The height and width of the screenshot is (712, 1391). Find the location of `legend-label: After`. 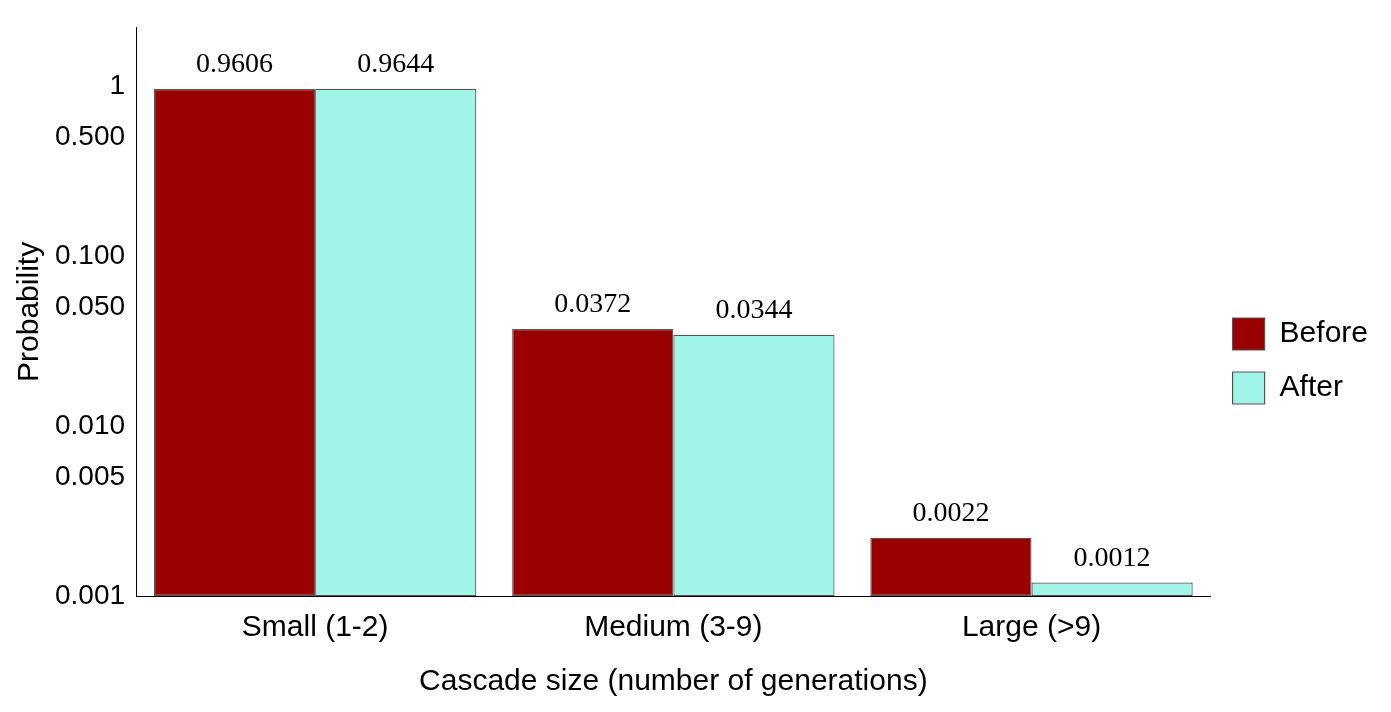

legend-label: After is located at coordinates (1311, 386).